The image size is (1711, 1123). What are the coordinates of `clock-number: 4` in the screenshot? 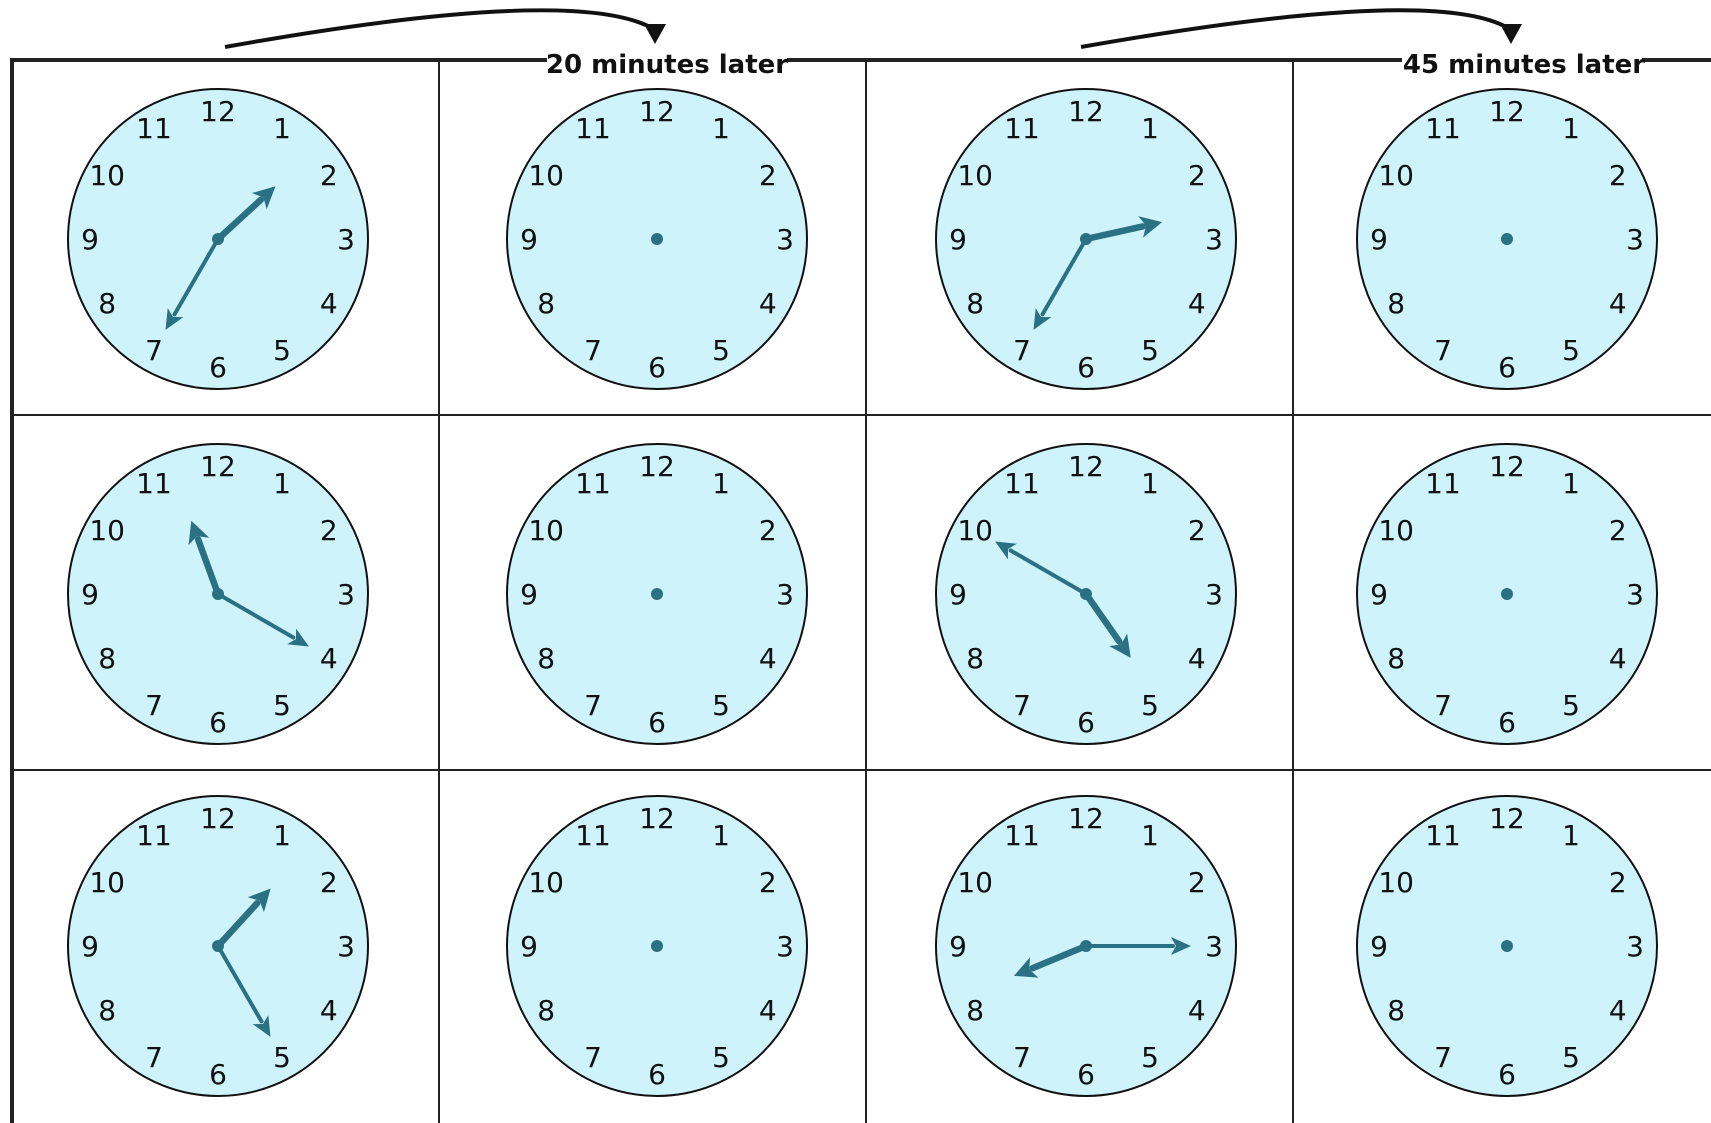 It's located at (768, 1010).